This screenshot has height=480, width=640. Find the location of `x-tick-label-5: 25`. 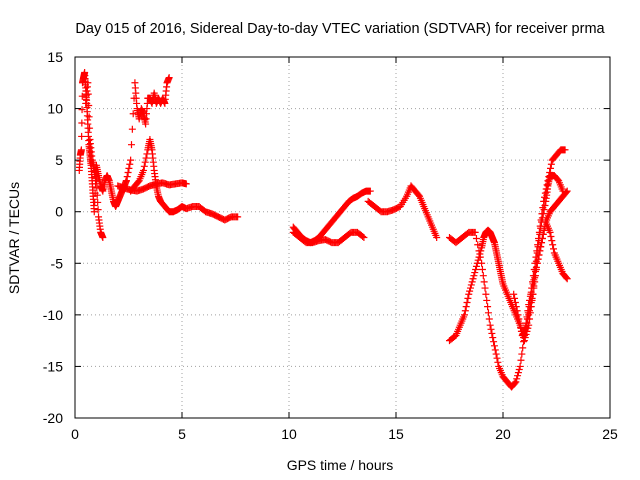

x-tick-label-5: 25 is located at coordinates (610, 434).